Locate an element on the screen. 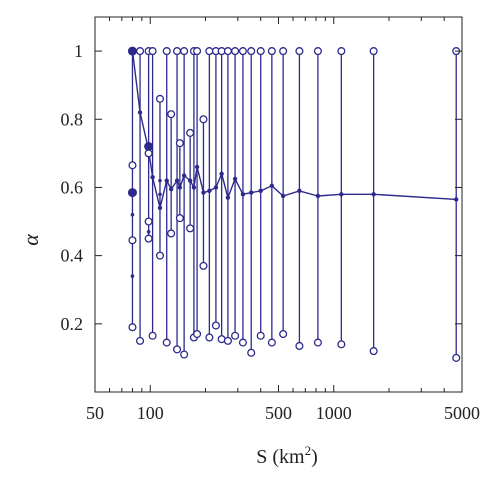 This screenshot has height=481, width=500. x-tick-label: 100 is located at coordinates (150, 413).